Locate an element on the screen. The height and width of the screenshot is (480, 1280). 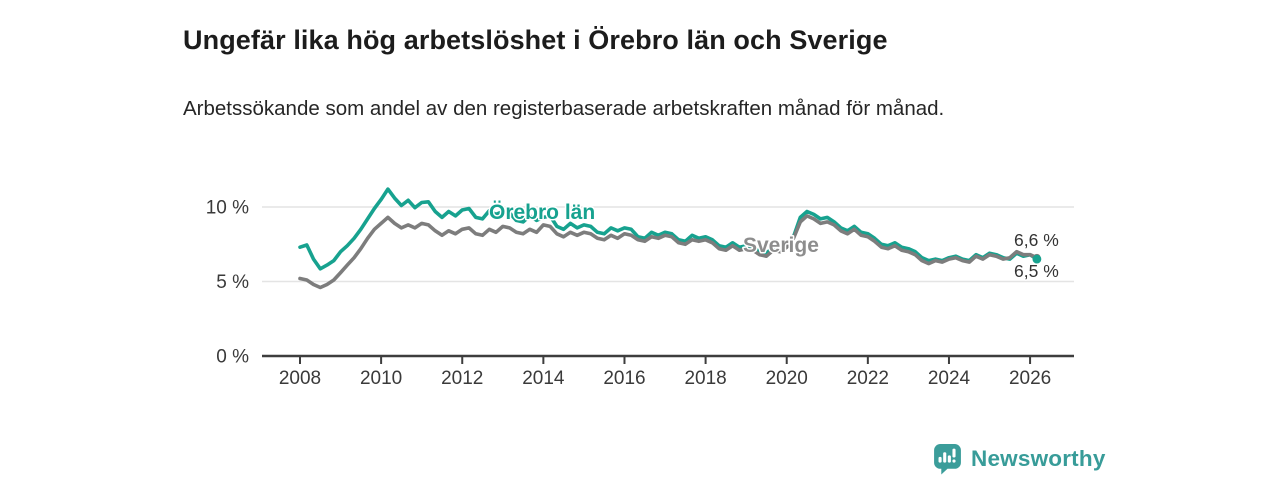
series-label-orebro-lan: Örebro län is located at coordinates (542, 212).